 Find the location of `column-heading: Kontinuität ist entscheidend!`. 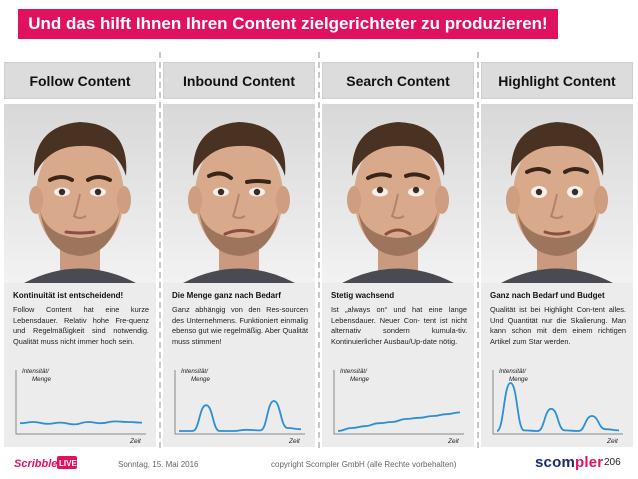

column-heading: Kontinuität ist entscheidend! is located at coordinates (68, 295).